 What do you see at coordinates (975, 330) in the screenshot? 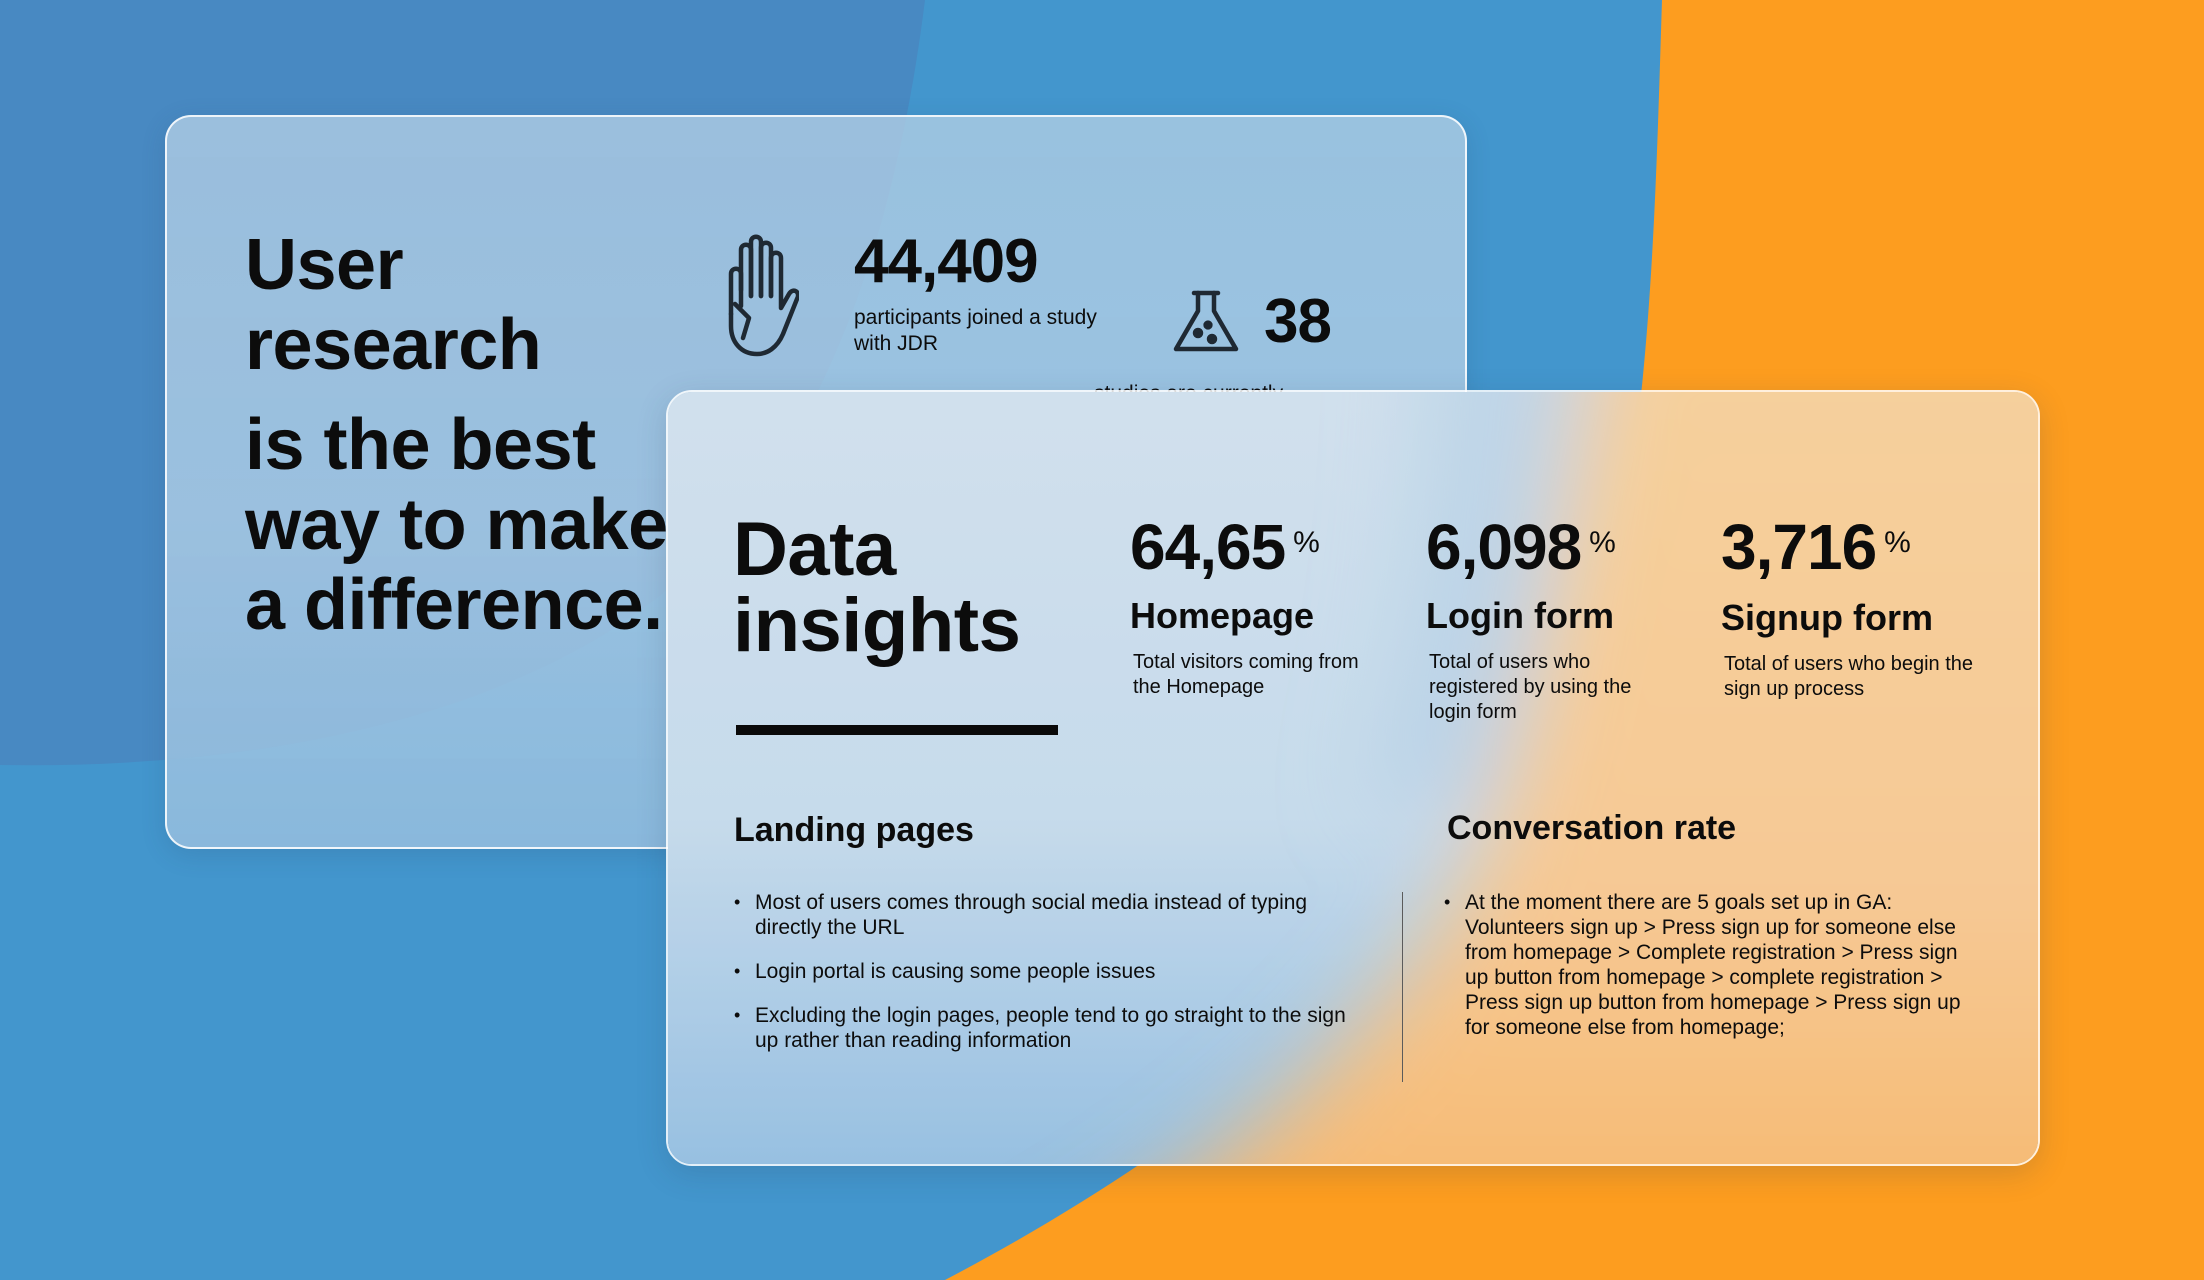
I see `participants-description: participants joined a study with JDR` at bounding box center [975, 330].